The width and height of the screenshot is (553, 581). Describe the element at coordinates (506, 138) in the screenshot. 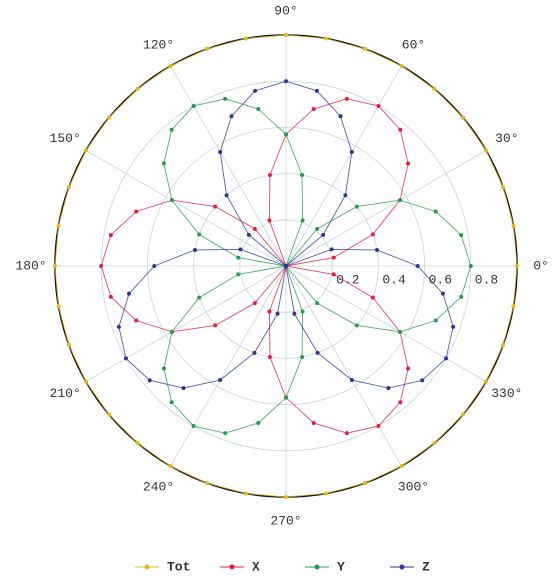

I see `theta-tick-label: 30°` at that location.